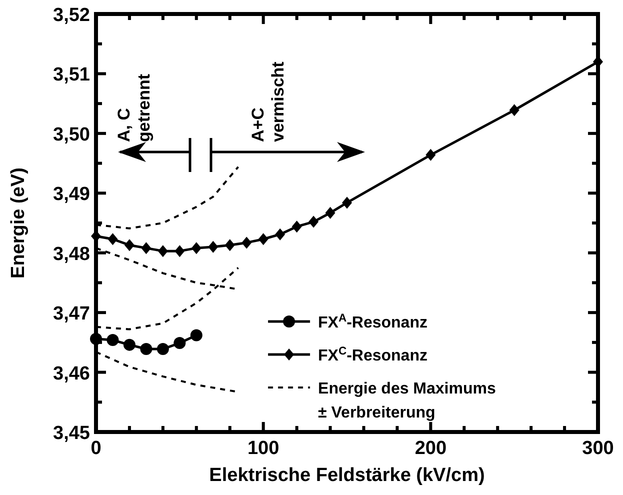 The image size is (623, 495). I want to click on x-tick-label: 200, so click(430, 448).